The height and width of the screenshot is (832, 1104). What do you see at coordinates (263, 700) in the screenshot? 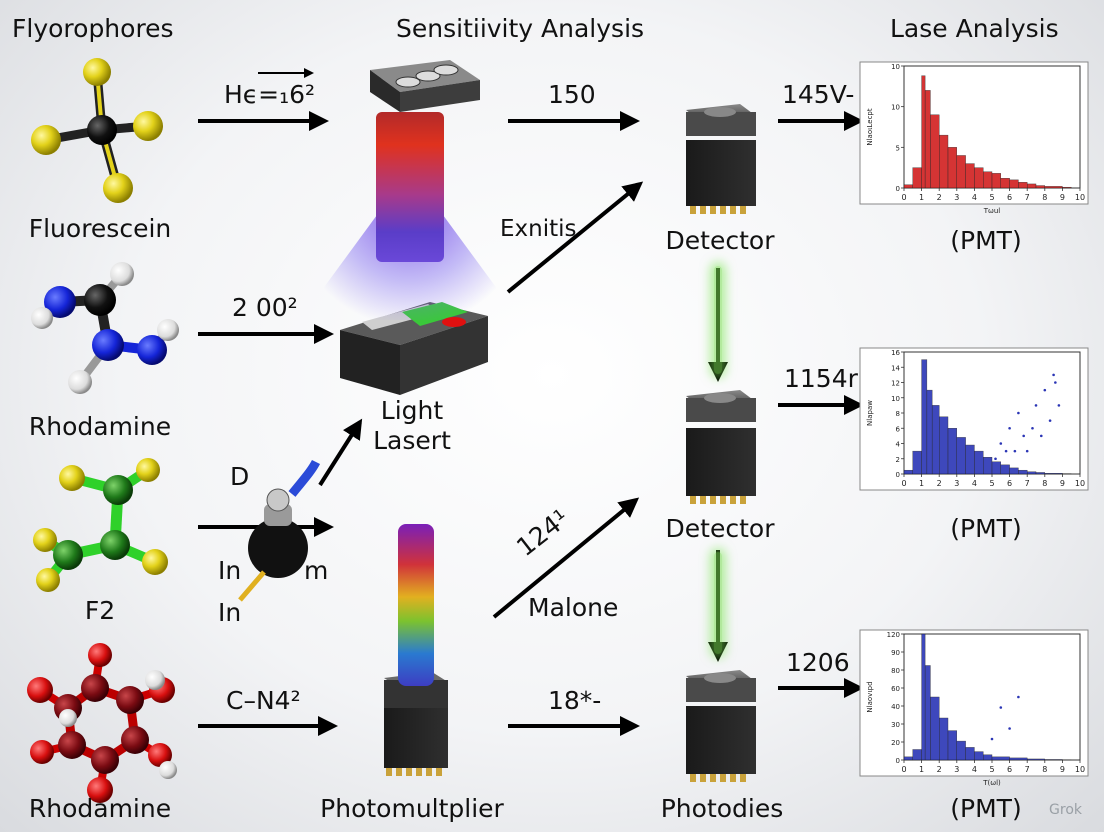
I see `arrow-label-row4: C–N4²` at bounding box center [263, 700].